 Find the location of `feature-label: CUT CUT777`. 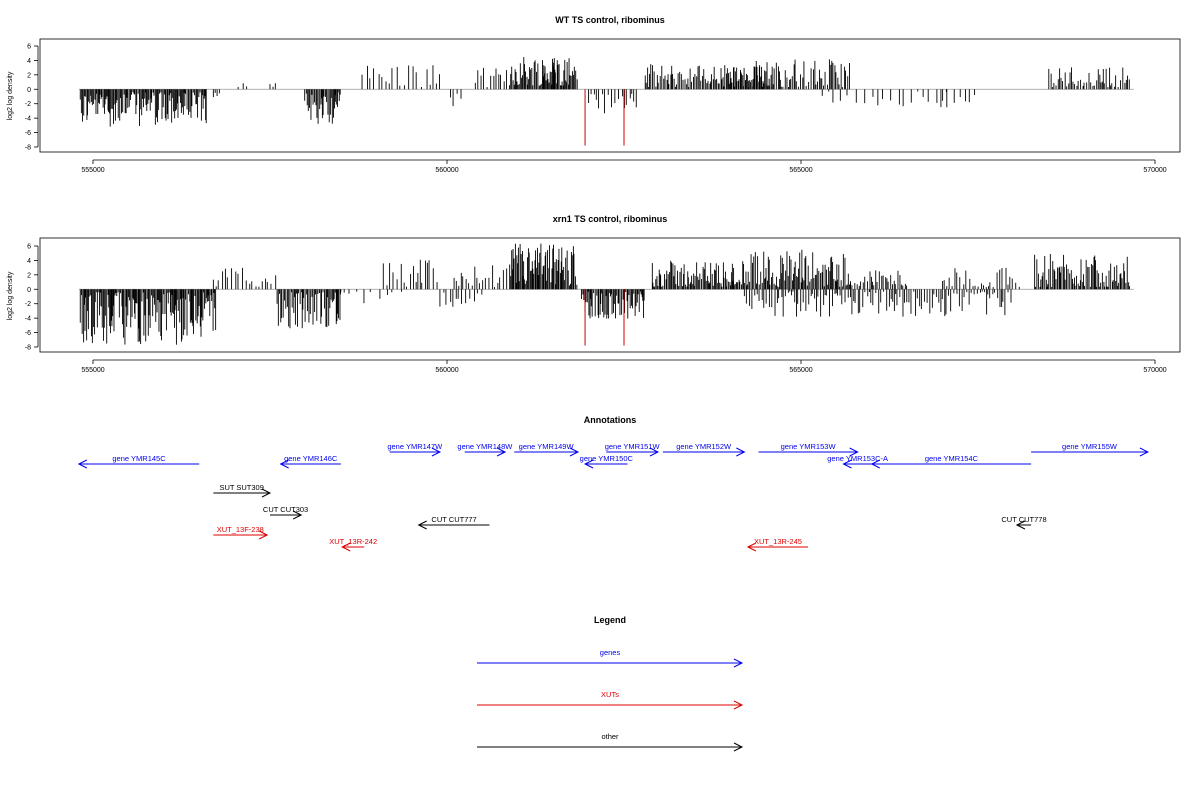

feature-label: CUT CUT777 is located at coordinates (453, 519).